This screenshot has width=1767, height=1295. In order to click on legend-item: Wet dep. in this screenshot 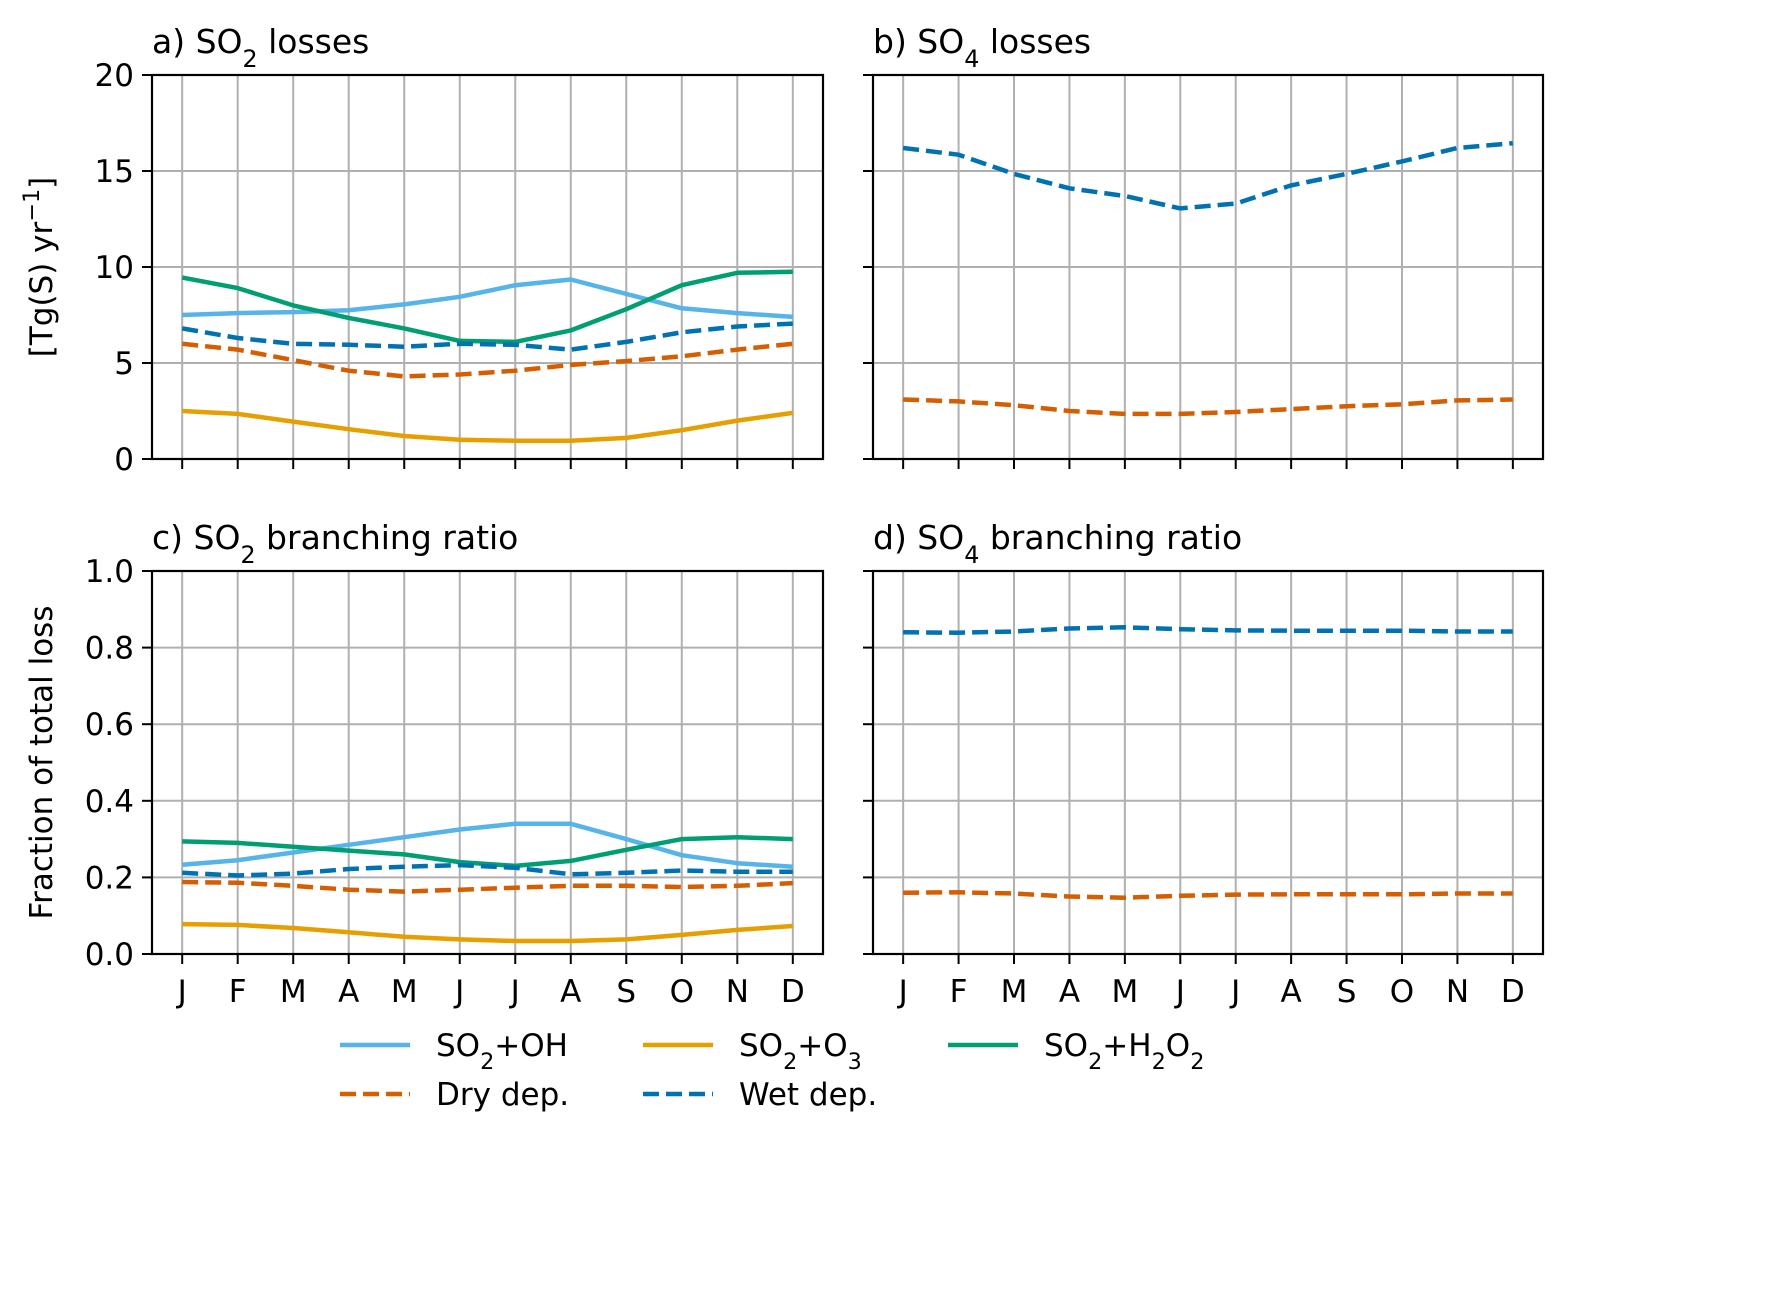, I will do `click(760, 1095)`.